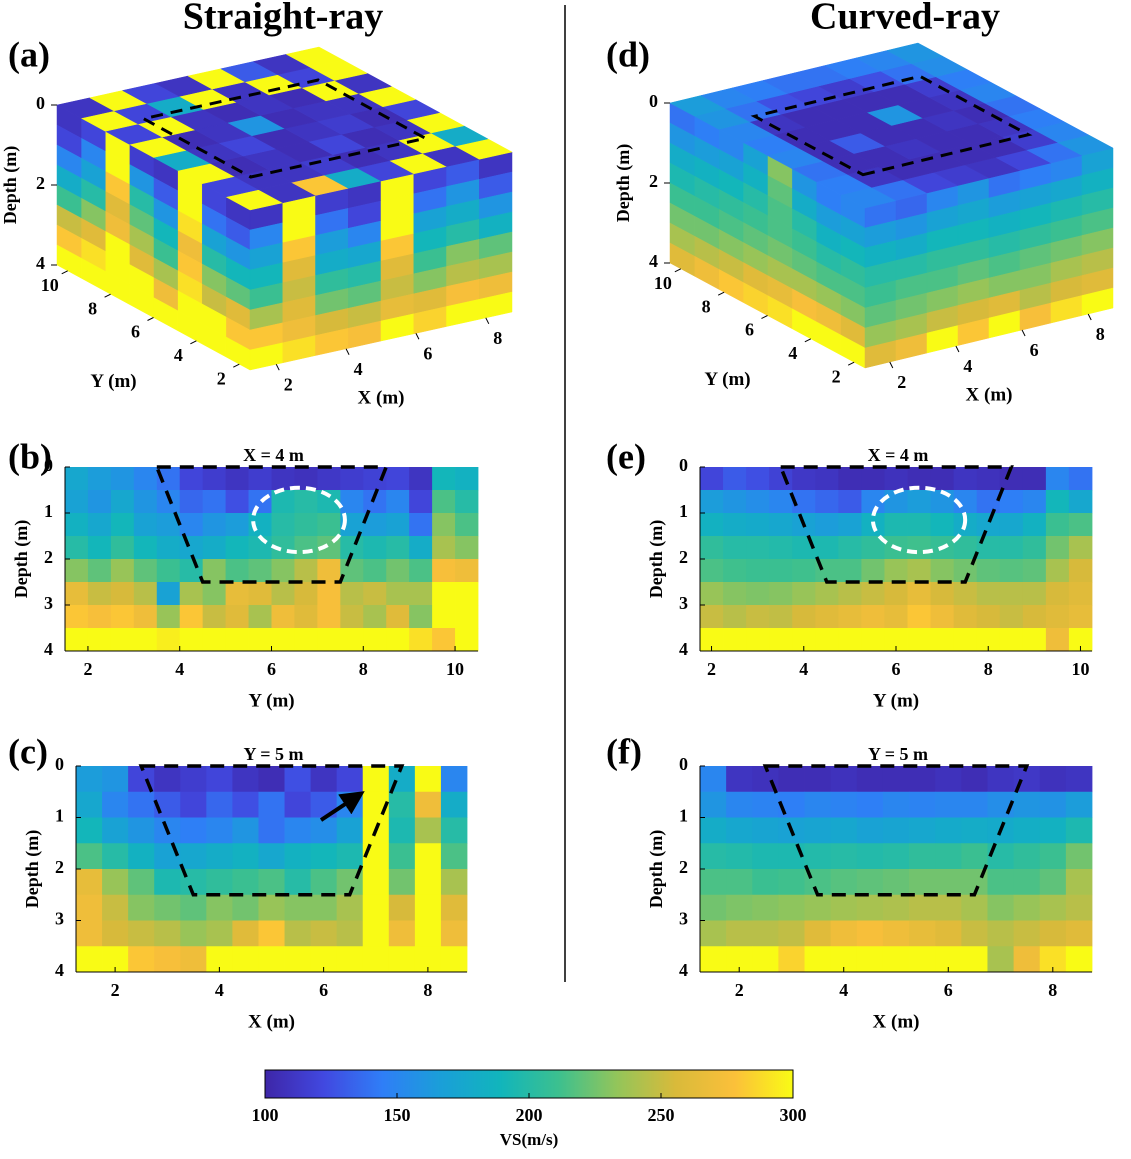 The width and height of the screenshot is (1131, 1159). What do you see at coordinates (683, 970) in the screenshot?
I see `y-tick-label: 4` at bounding box center [683, 970].